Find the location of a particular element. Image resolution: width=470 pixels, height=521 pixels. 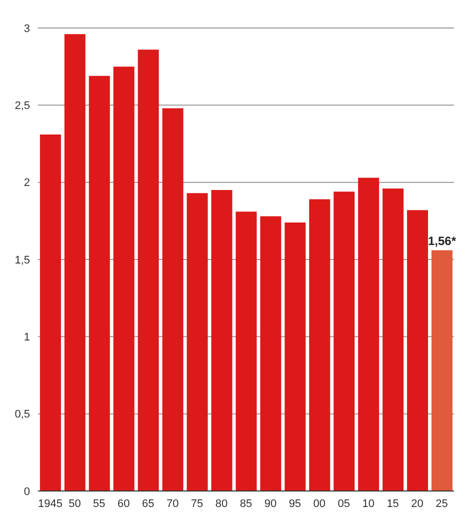

x-tick-label: 1945 is located at coordinates (50, 504).